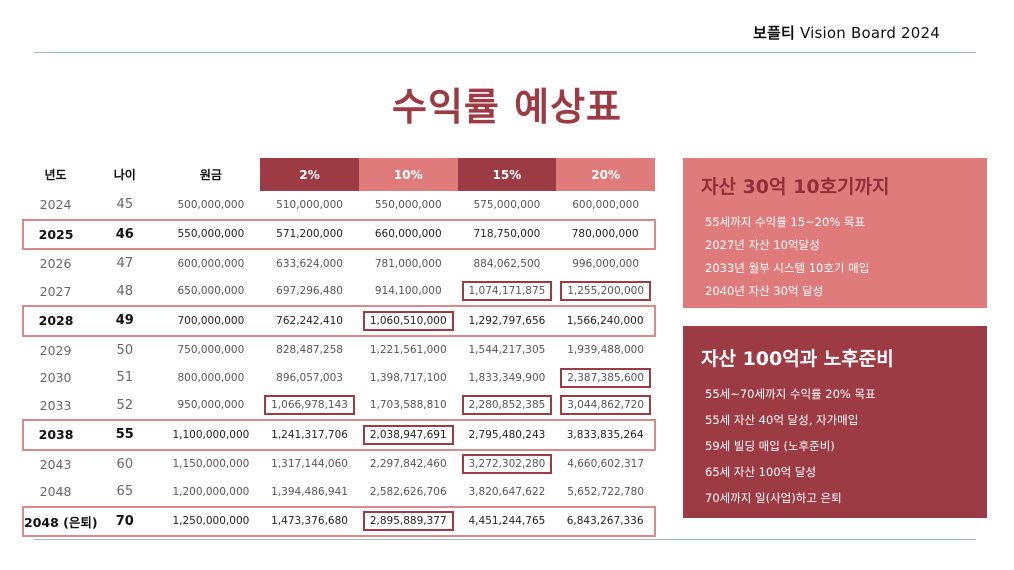  What do you see at coordinates (309, 435) in the screenshot?
I see `cell-r2: 1,241,317,706` at bounding box center [309, 435].